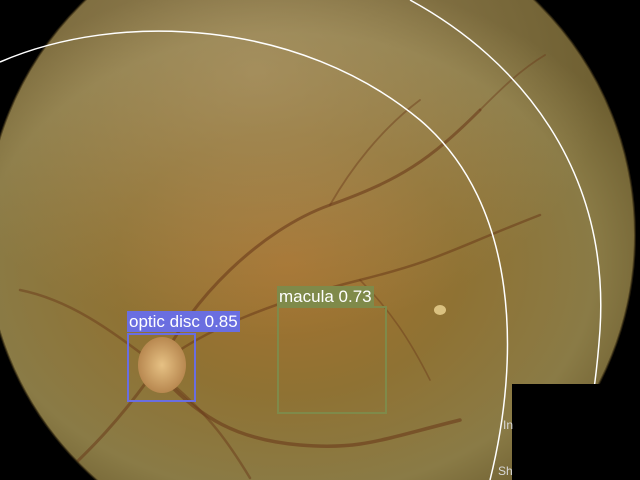 This screenshot has height=480, width=640. I want to click on macula-name: macula, so click(306, 296).